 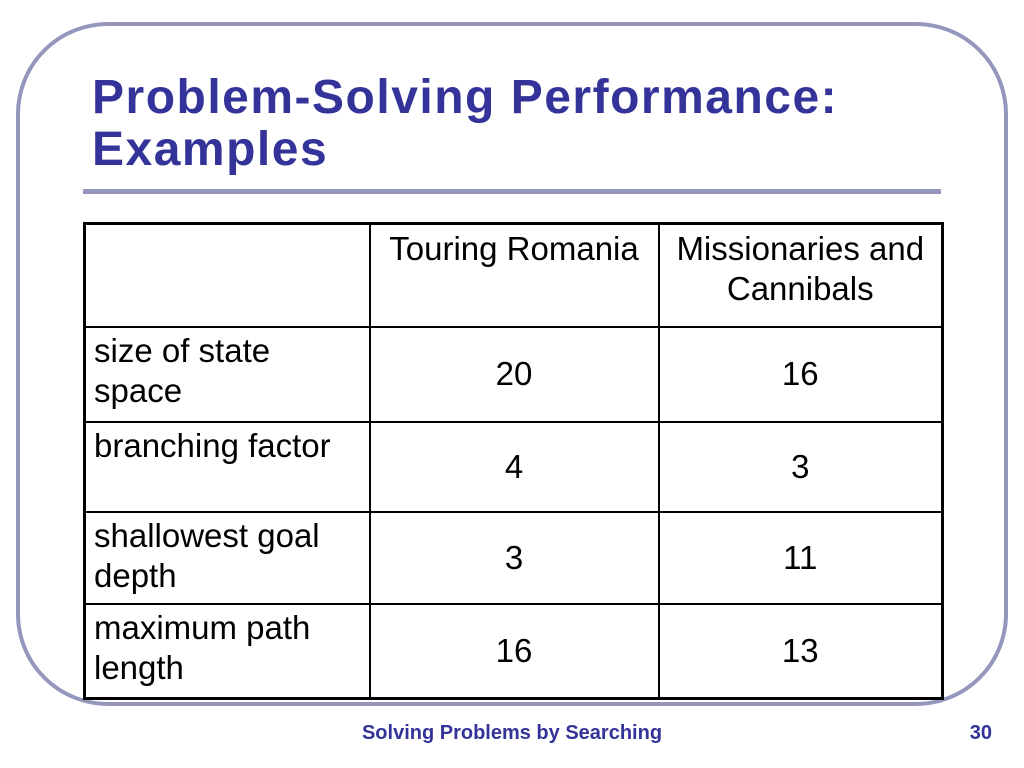 What do you see at coordinates (227, 651) in the screenshot?
I see `row-label: maximum path length` at bounding box center [227, 651].